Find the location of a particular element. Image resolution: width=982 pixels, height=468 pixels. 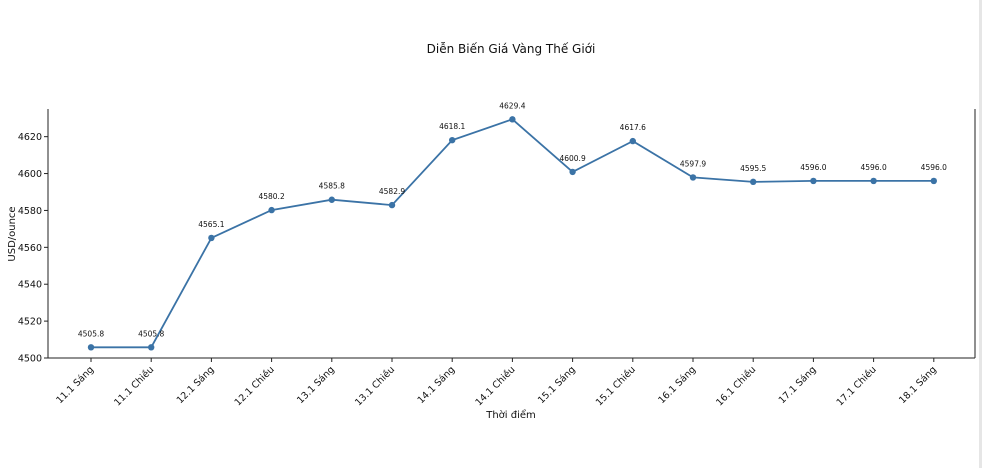

y-axis-ticks: 4500 4520 4540 4560 4580 4600 4620 is located at coordinates (33, 248).